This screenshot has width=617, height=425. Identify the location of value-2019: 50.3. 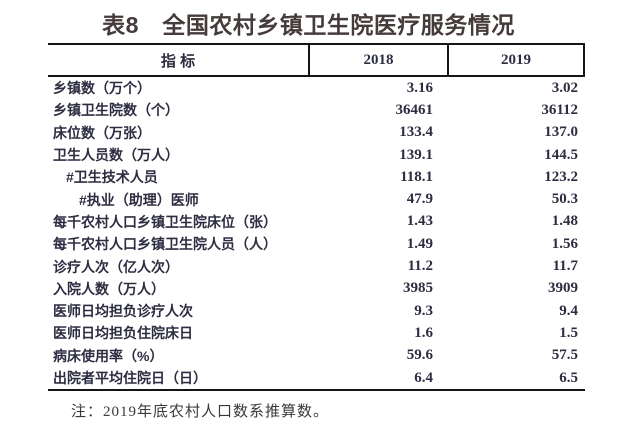
(564, 199).